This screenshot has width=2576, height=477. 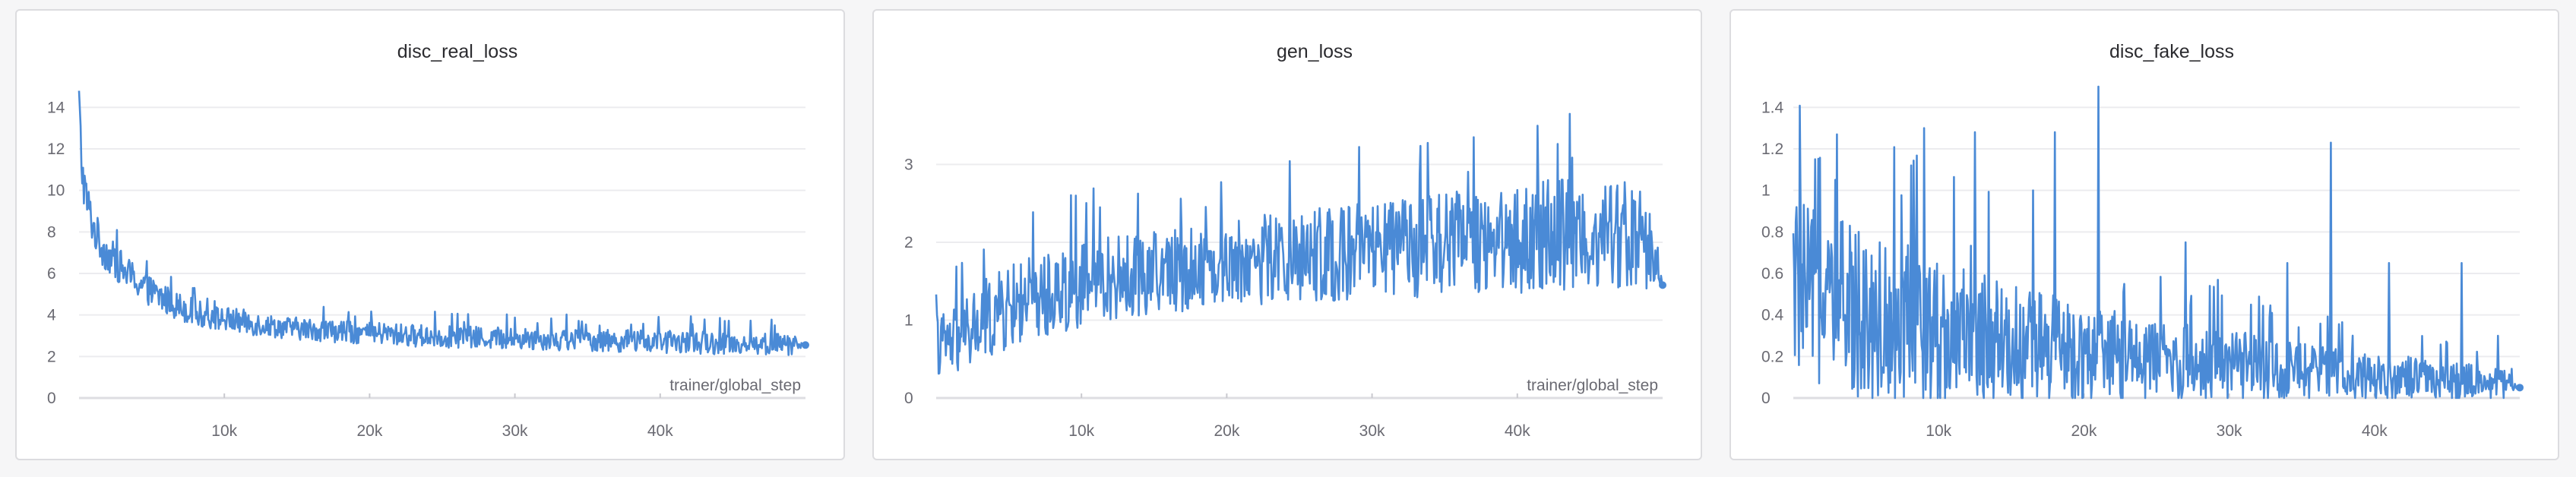 What do you see at coordinates (1772, 149) in the screenshot?
I see `y-tick-label: 1.2` at bounding box center [1772, 149].